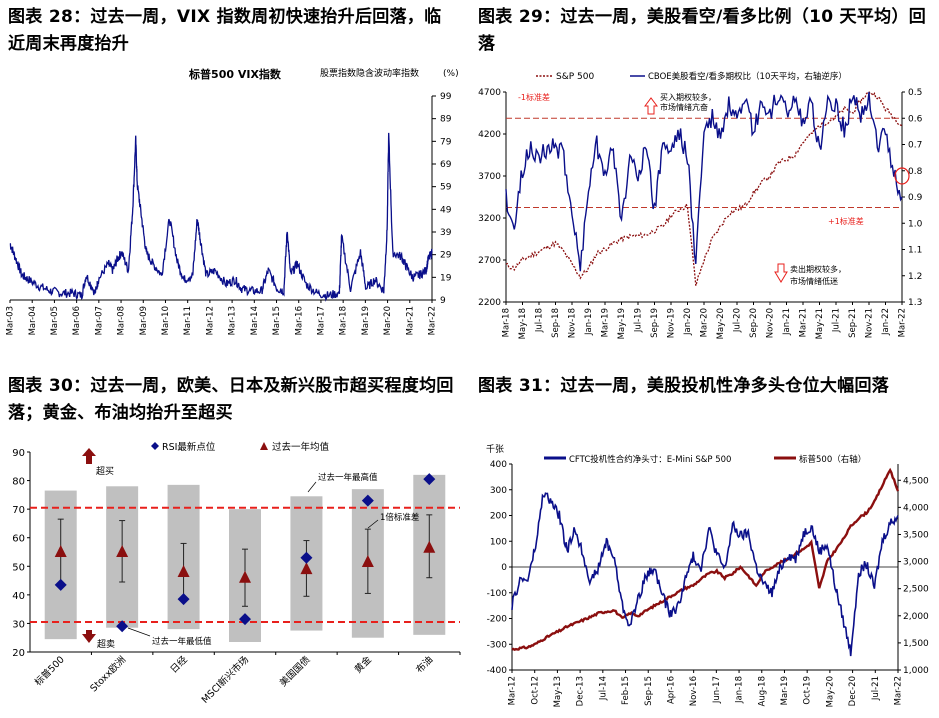 The image size is (939, 718). Describe the element at coordinates (870, 323) in the screenshot. I see `fig29-xtick-label: Nov-21` at that location.